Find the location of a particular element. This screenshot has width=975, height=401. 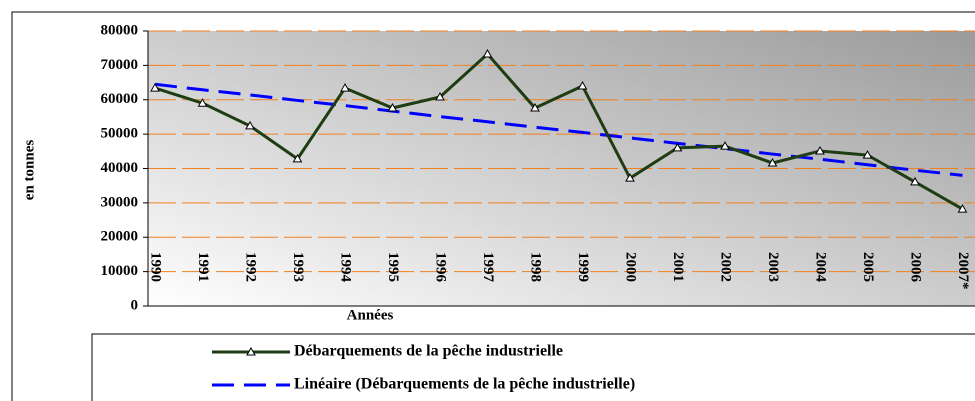

x-tick-label: 1994 is located at coordinates (346, 267).